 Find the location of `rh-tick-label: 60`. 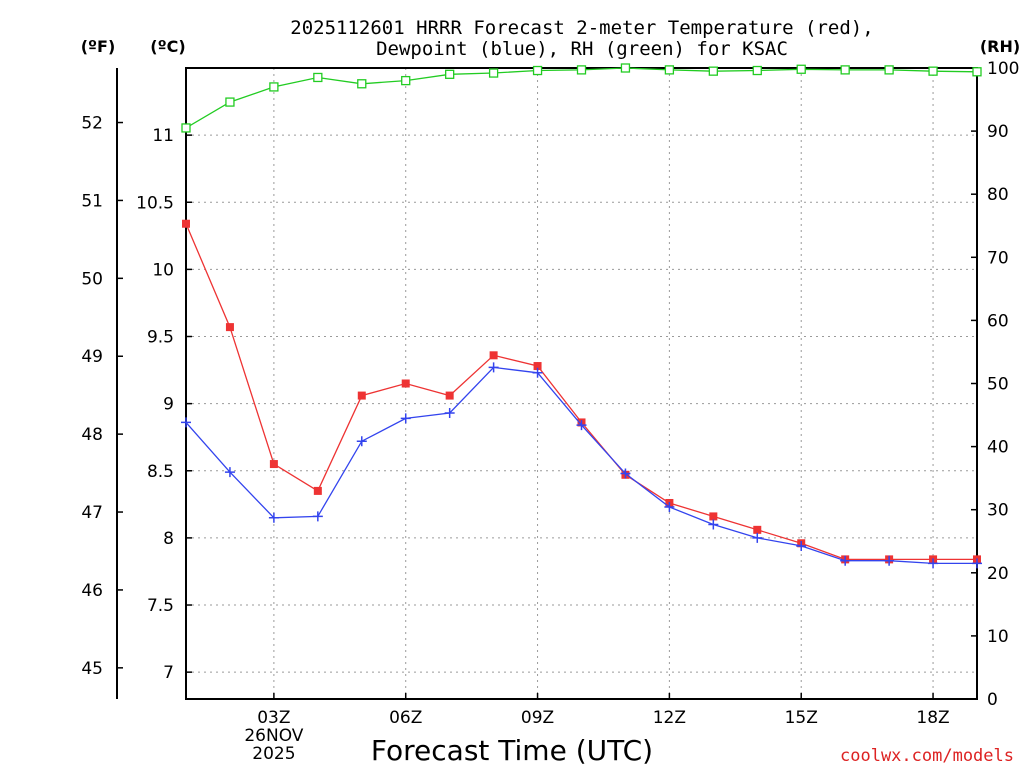

rh-tick-label: 60 is located at coordinates (998, 321).